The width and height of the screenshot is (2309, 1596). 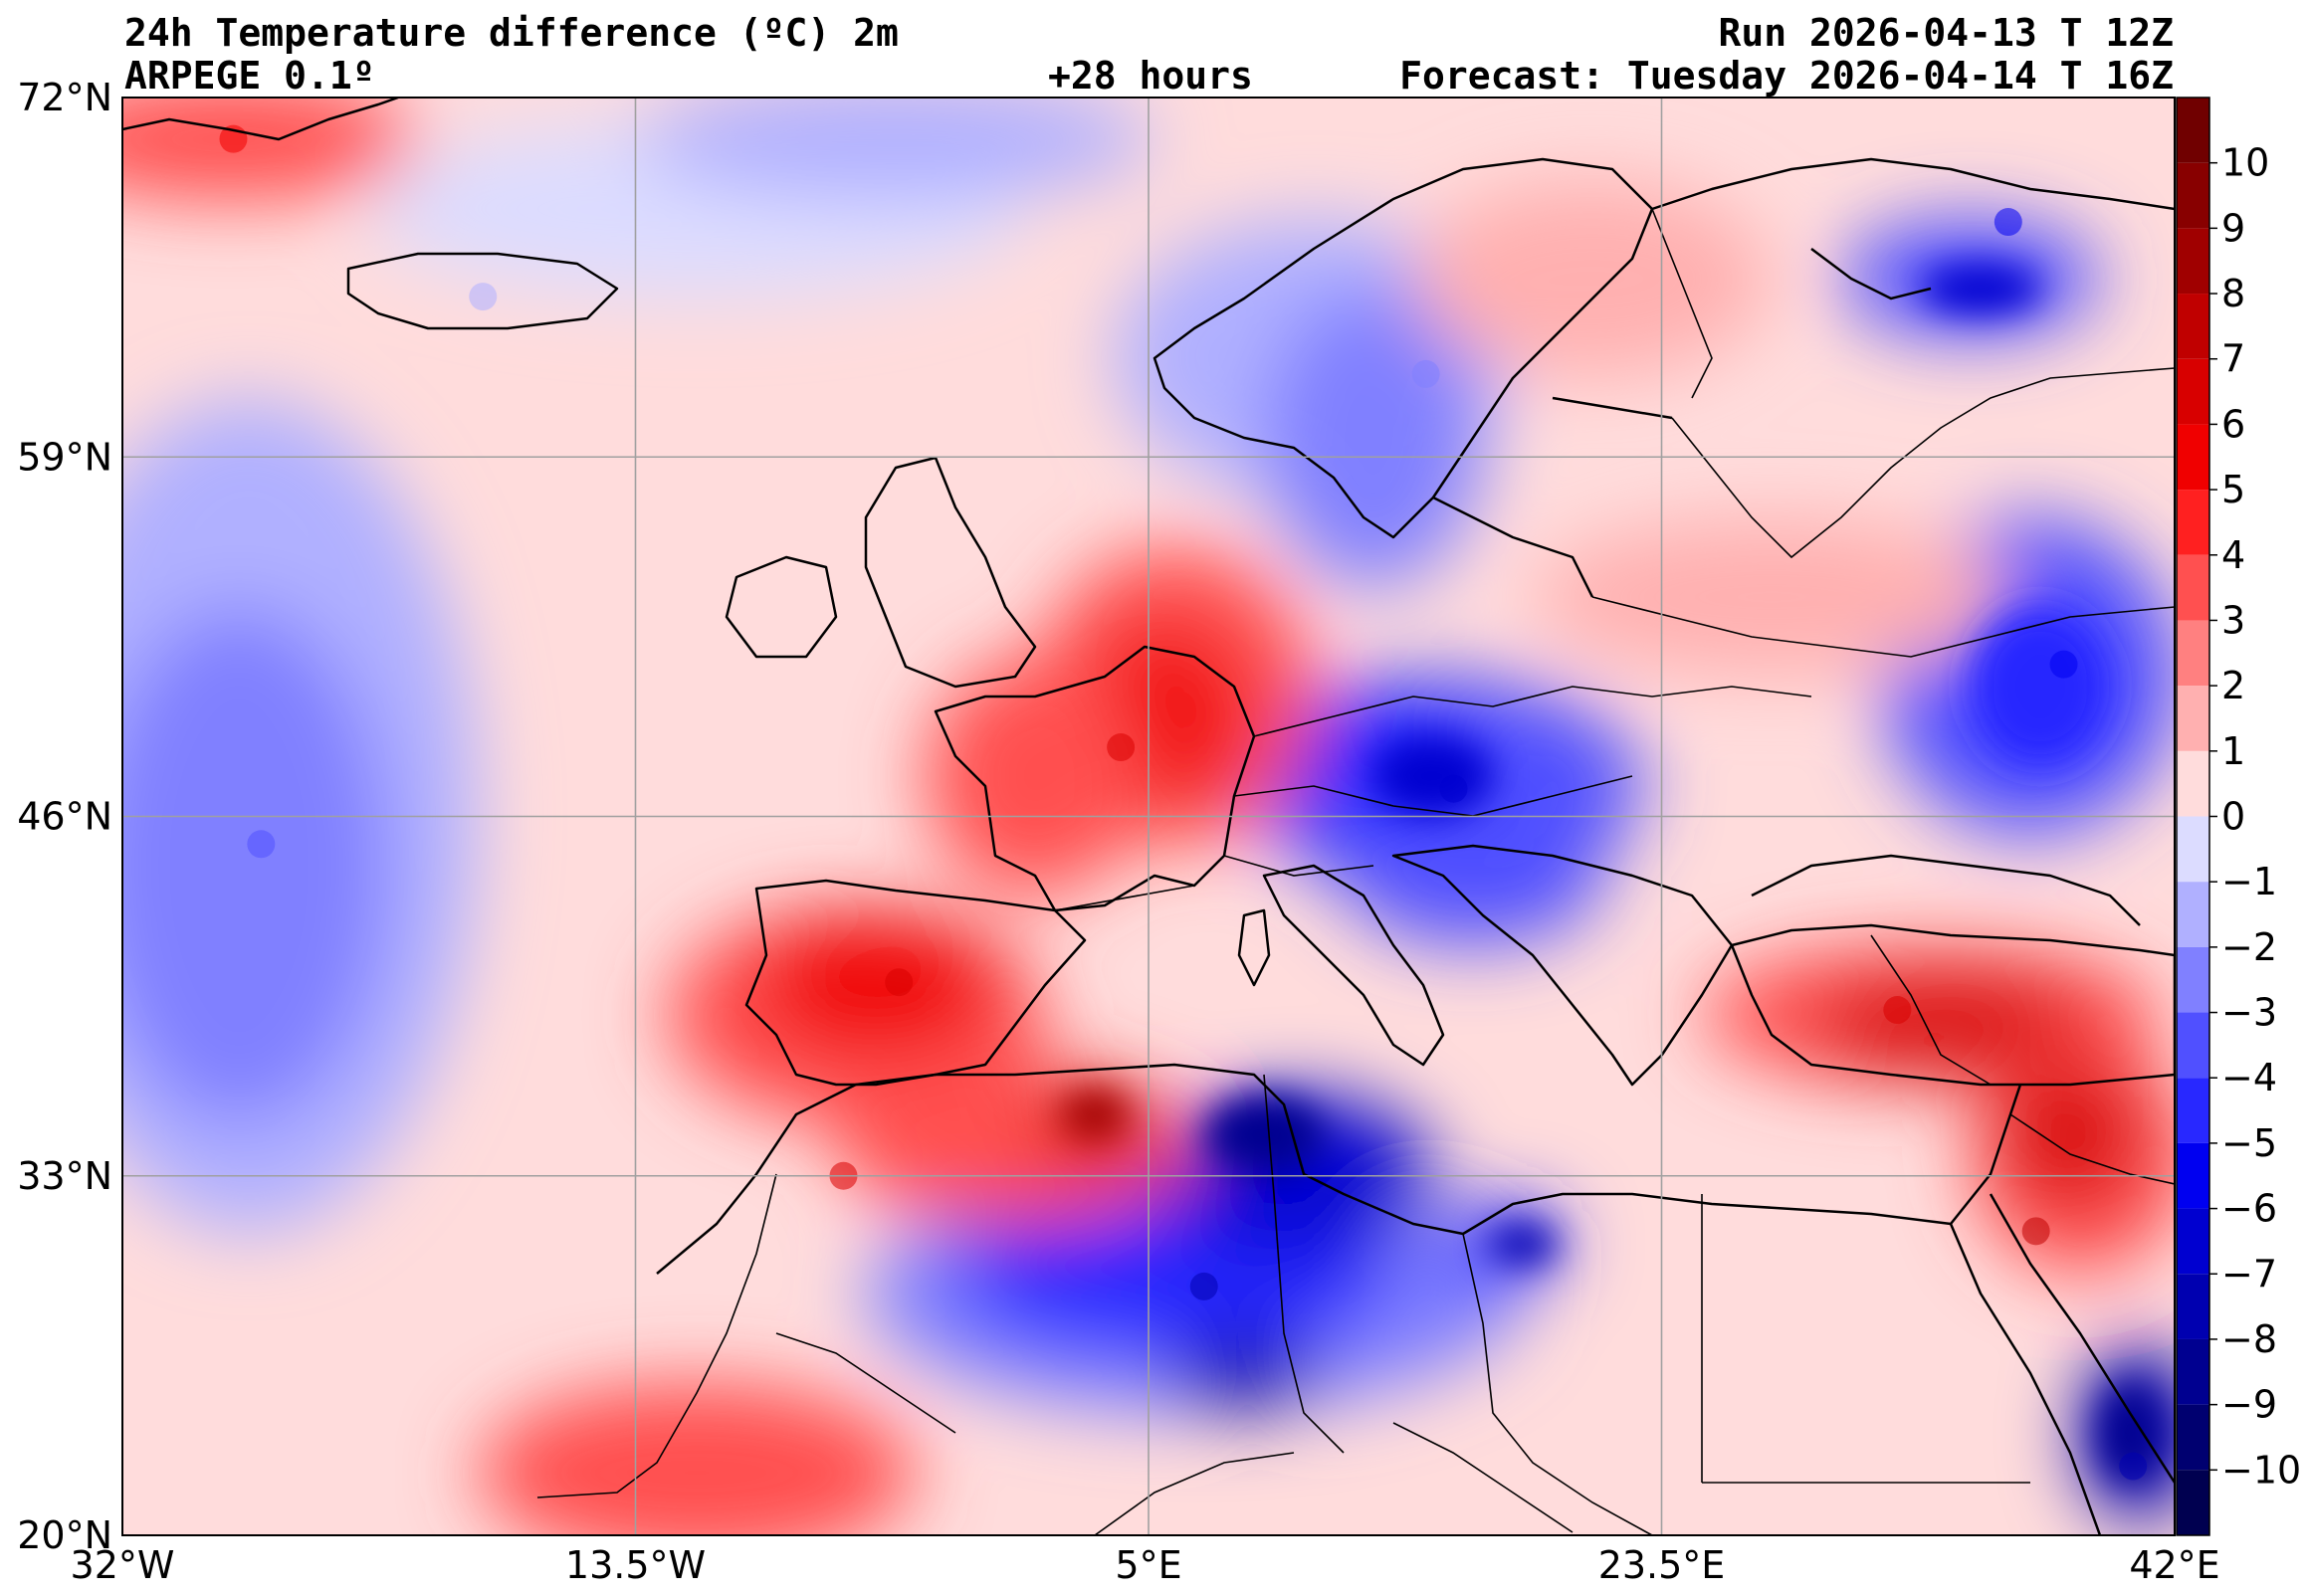 What do you see at coordinates (635, 1565) in the screenshot?
I see `lon-tick-label: 13.5°W` at bounding box center [635, 1565].